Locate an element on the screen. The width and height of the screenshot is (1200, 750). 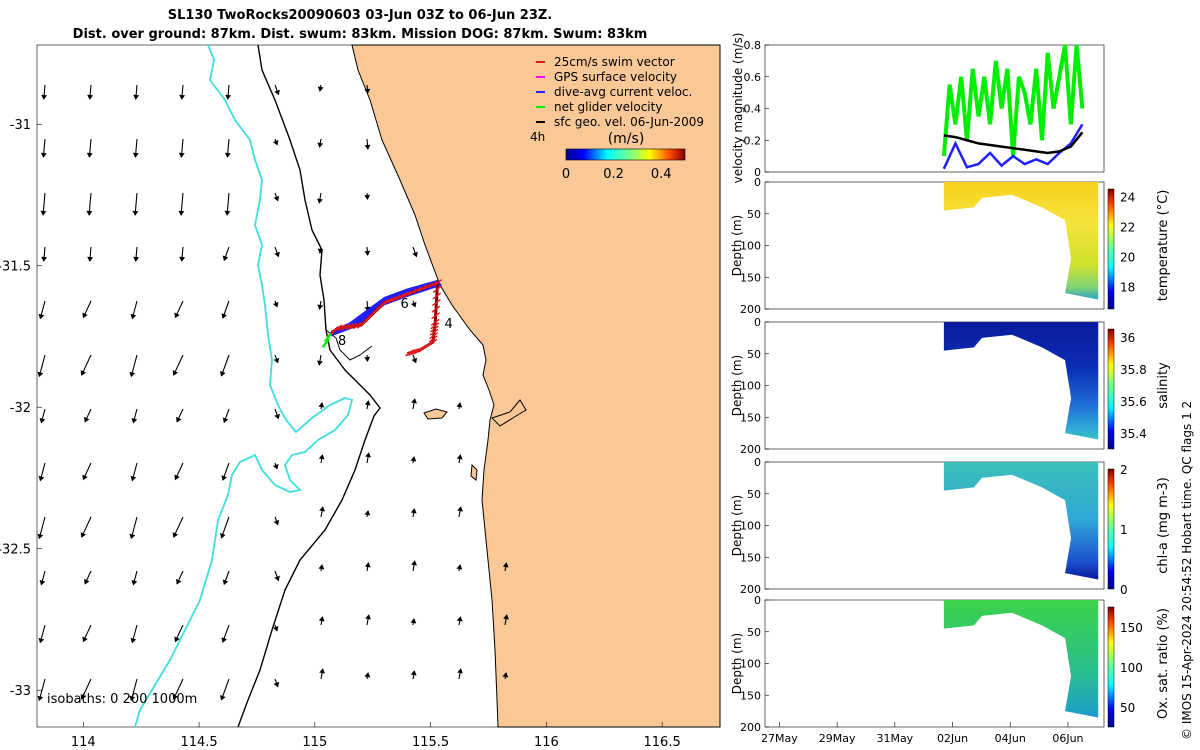
depth-tick-label: 150 is located at coordinates (750, 277).